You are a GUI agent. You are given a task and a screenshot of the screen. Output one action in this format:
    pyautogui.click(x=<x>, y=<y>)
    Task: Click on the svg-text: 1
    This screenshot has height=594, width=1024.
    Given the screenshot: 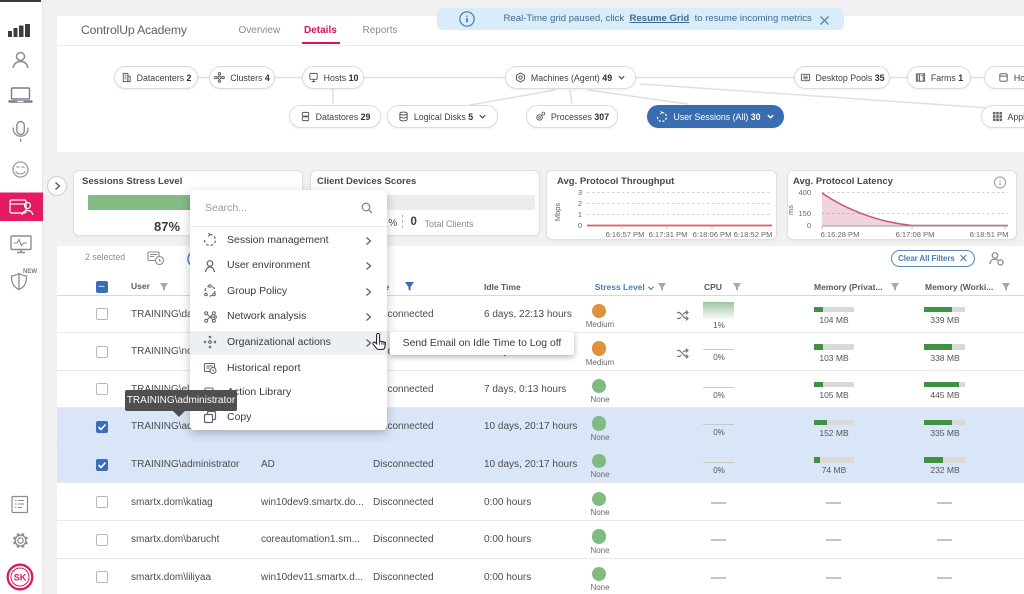 What is the action you would take?
    pyautogui.click(x=580, y=214)
    